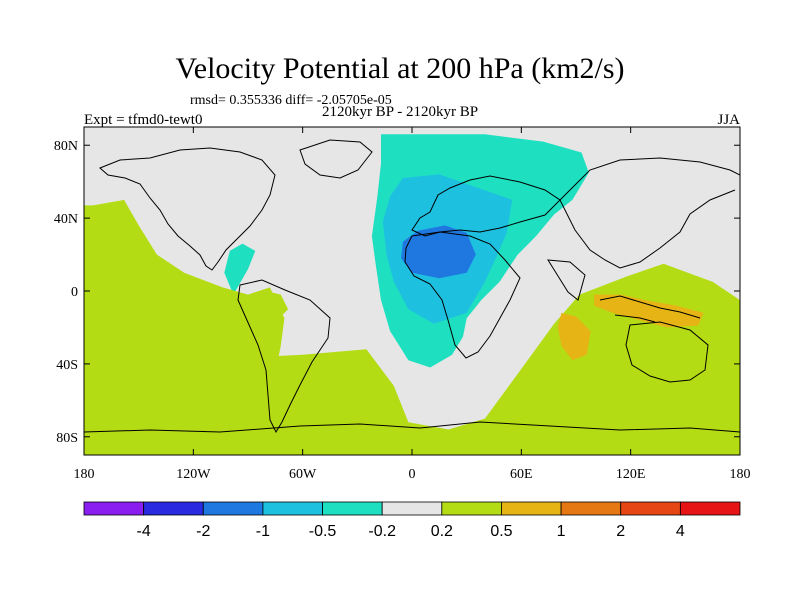  I want to click on experiment-label: Expt = tfmd0-tewt0, so click(143, 120).